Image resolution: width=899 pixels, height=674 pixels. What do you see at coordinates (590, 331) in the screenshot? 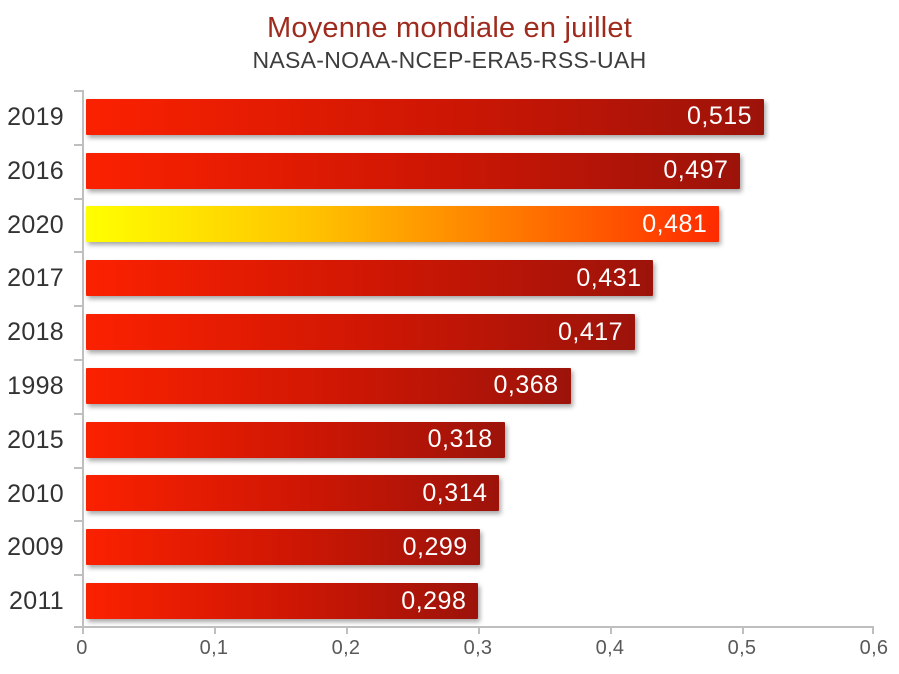
I see `bar-value-label: 0,417` at bounding box center [590, 331].